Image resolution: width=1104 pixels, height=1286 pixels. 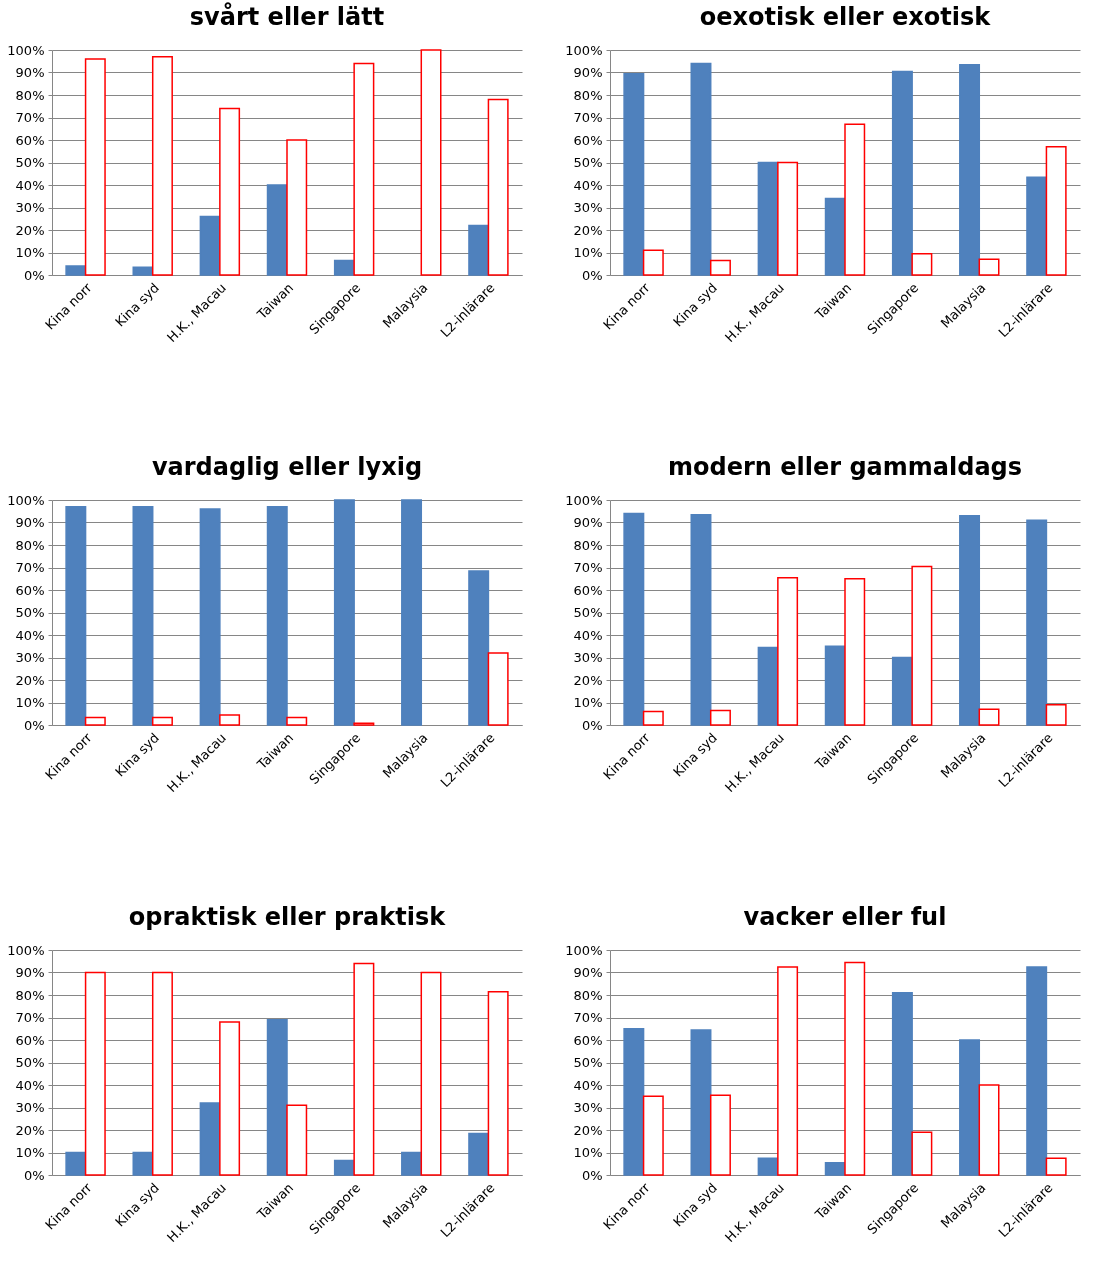 I want to click on chart-title: oexotisk eller exotisk, so click(x=845, y=17).